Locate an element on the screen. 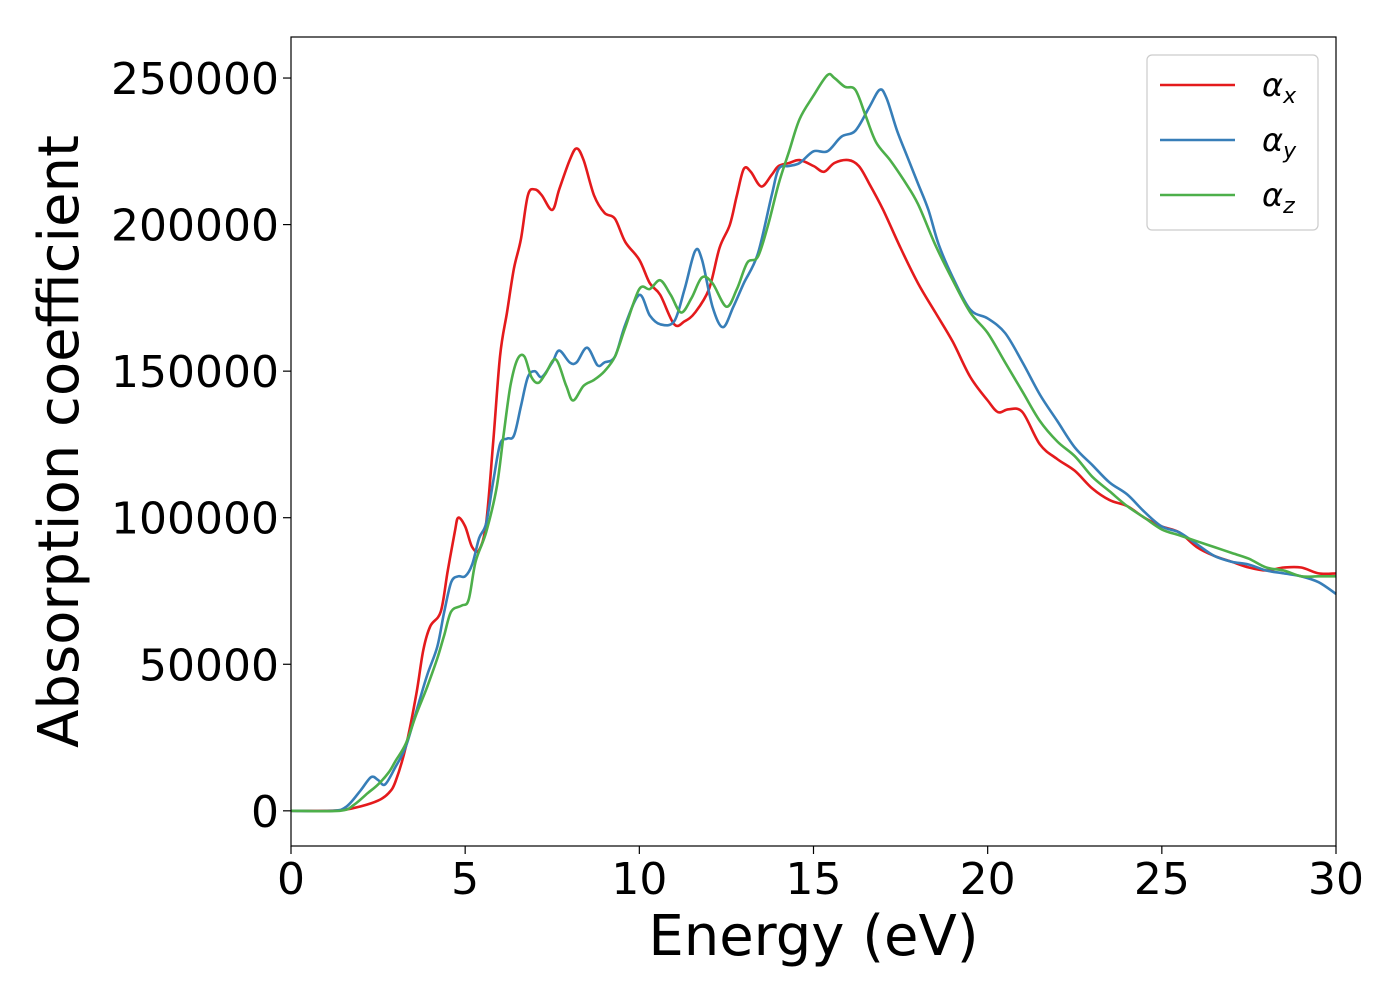 The height and width of the screenshot is (1000, 1400). legend-frame is located at coordinates (1232, 142).